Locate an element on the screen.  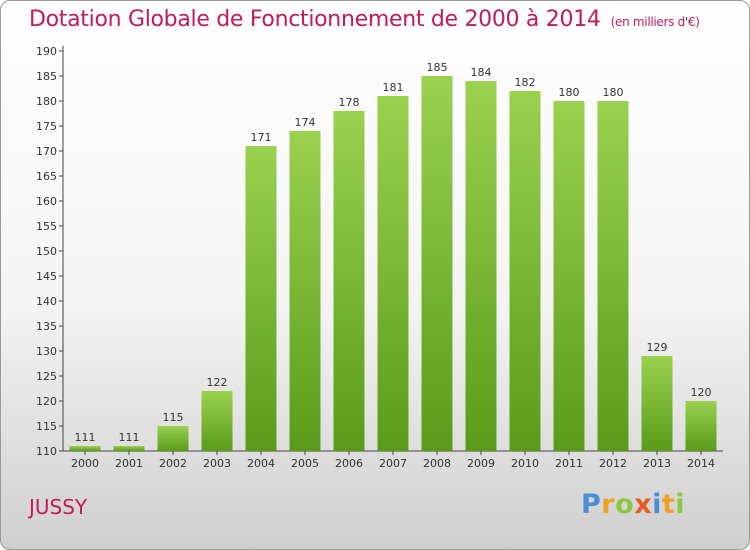
bar-value-label: 178 is located at coordinates (349, 102).